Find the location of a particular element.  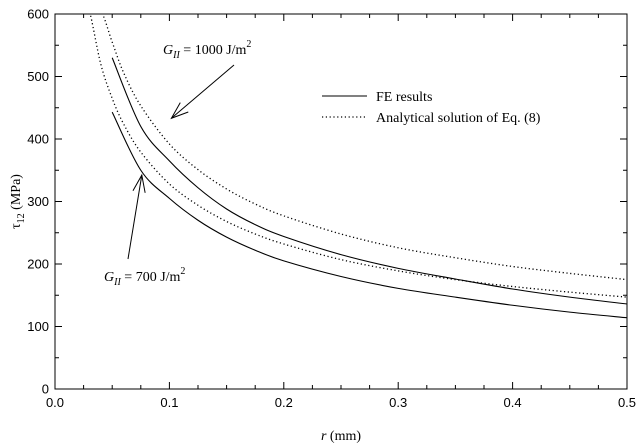

legend-label: Analytical solution of Eq. (8) is located at coordinates (458, 118).